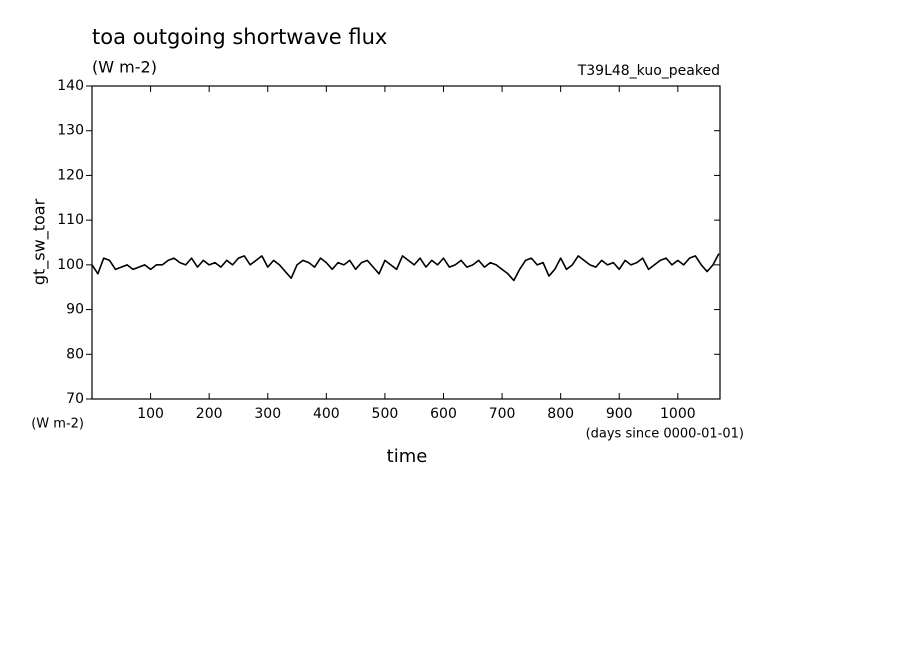 This screenshot has height=654, width=904. I want to click on x-axis-label: time, so click(407, 456).